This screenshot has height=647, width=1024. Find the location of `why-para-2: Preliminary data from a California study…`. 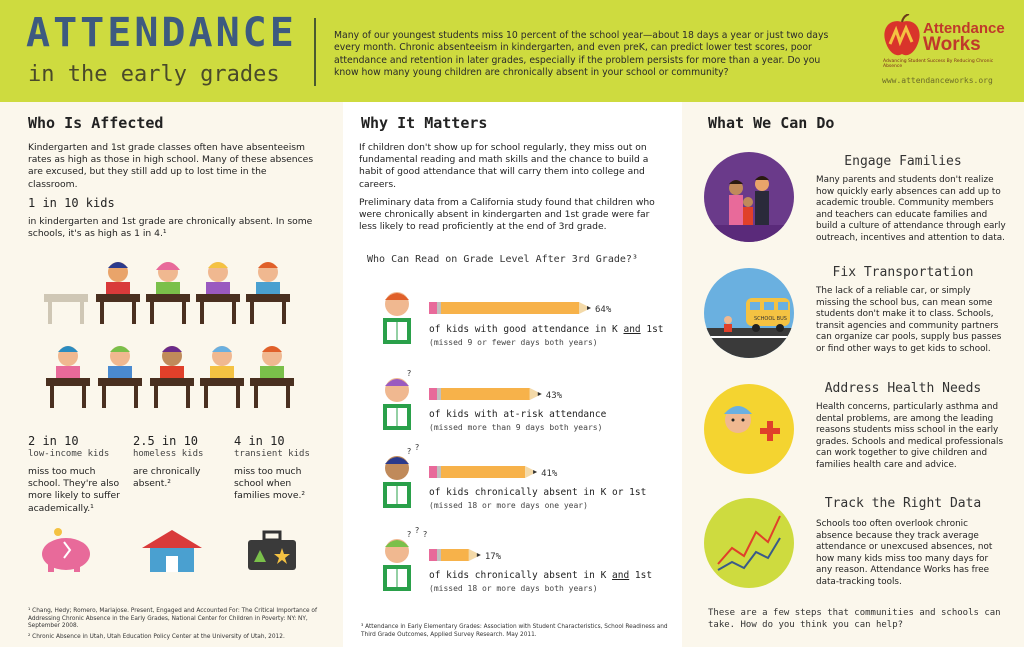

why-para-2: Preliminary data from a California study… is located at coordinates (507, 215).